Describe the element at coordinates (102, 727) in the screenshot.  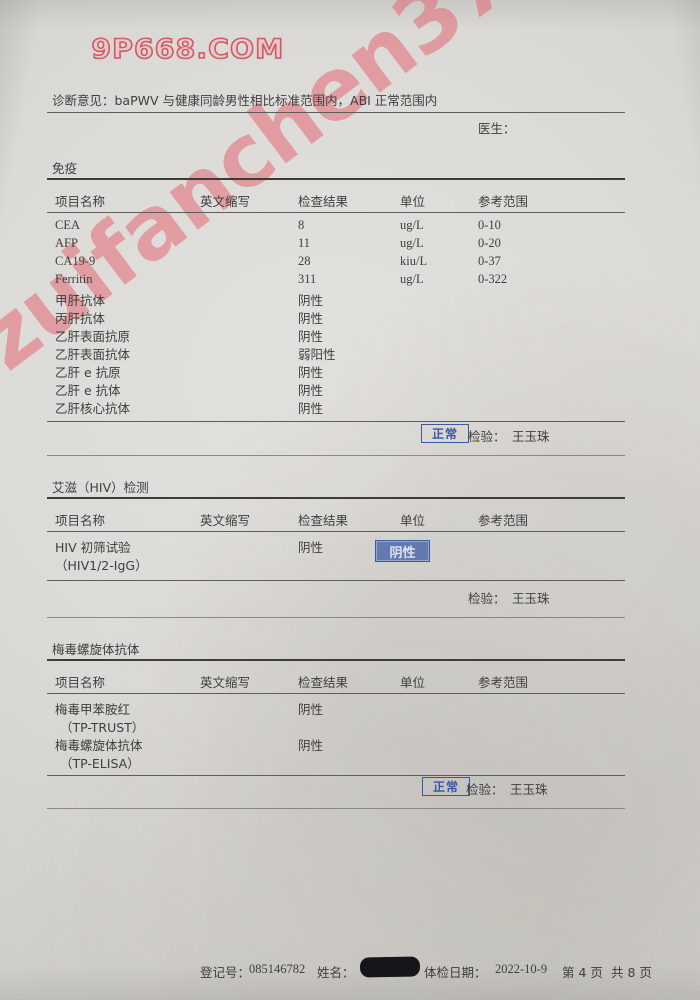
I see `table-row: （TP-TRUST）` at that location.